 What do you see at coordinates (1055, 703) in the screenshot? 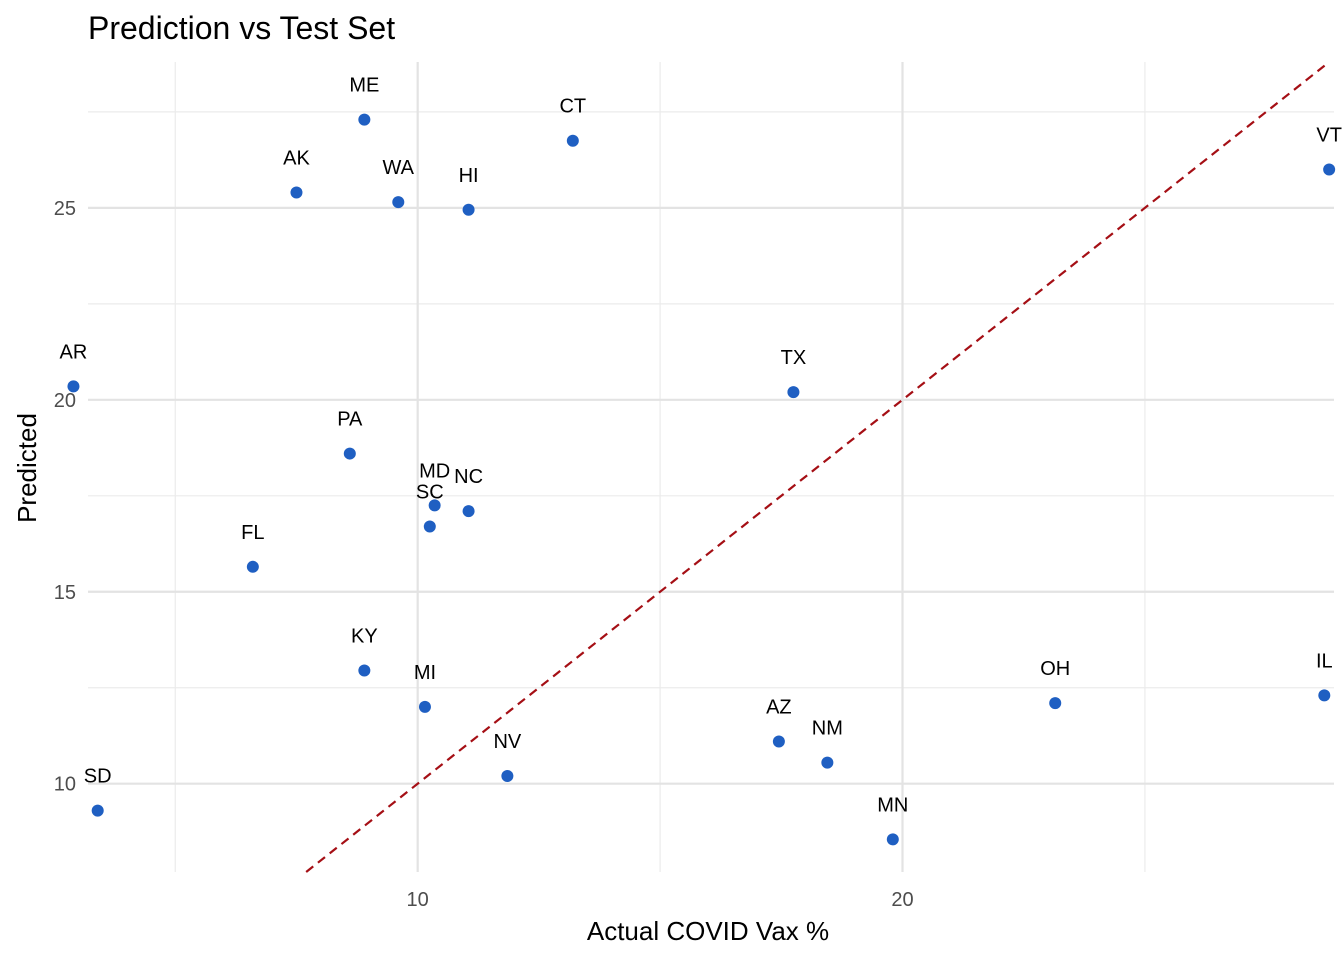
I see `data-point-oh` at bounding box center [1055, 703].